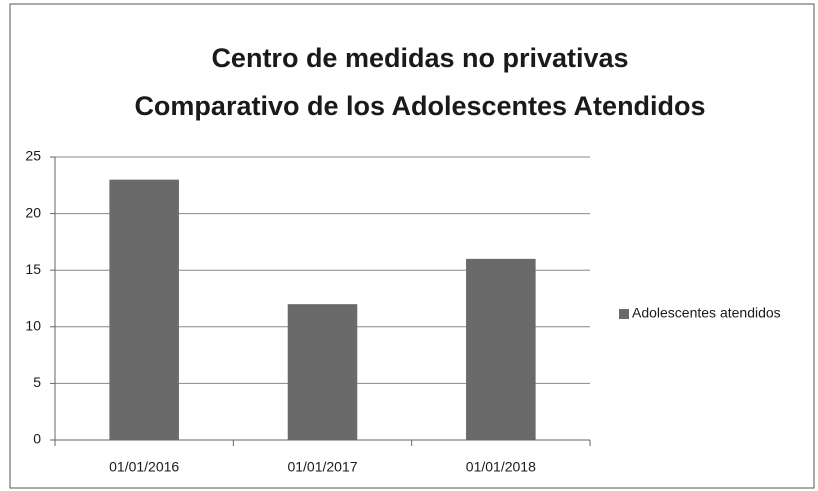 This screenshot has height=491, width=818. Describe the element at coordinates (33, 212) in the screenshot. I see `y-tick-label: 20` at that location.